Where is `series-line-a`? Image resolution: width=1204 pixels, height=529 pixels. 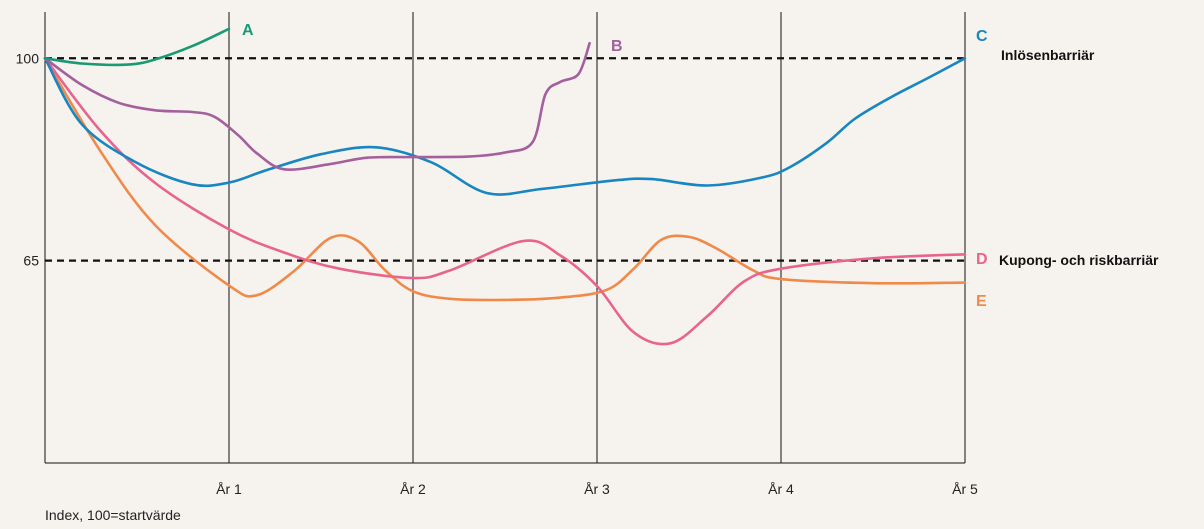
series-line-a is located at coordinates (137, 47).